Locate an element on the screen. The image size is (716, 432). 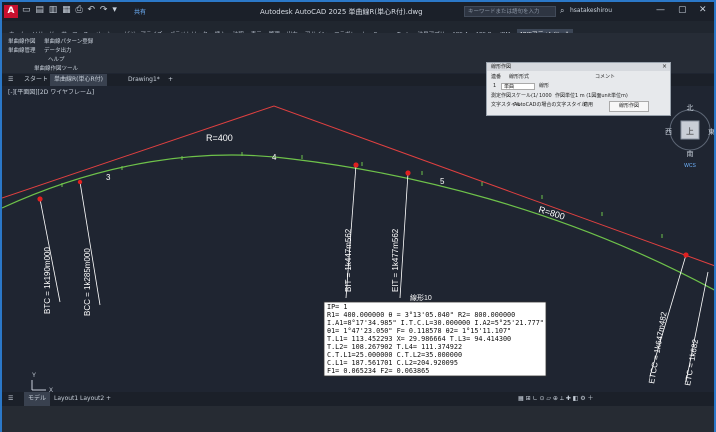
station-label-btc: BTC = 1k190m000 is located at coordinates (47, 280).